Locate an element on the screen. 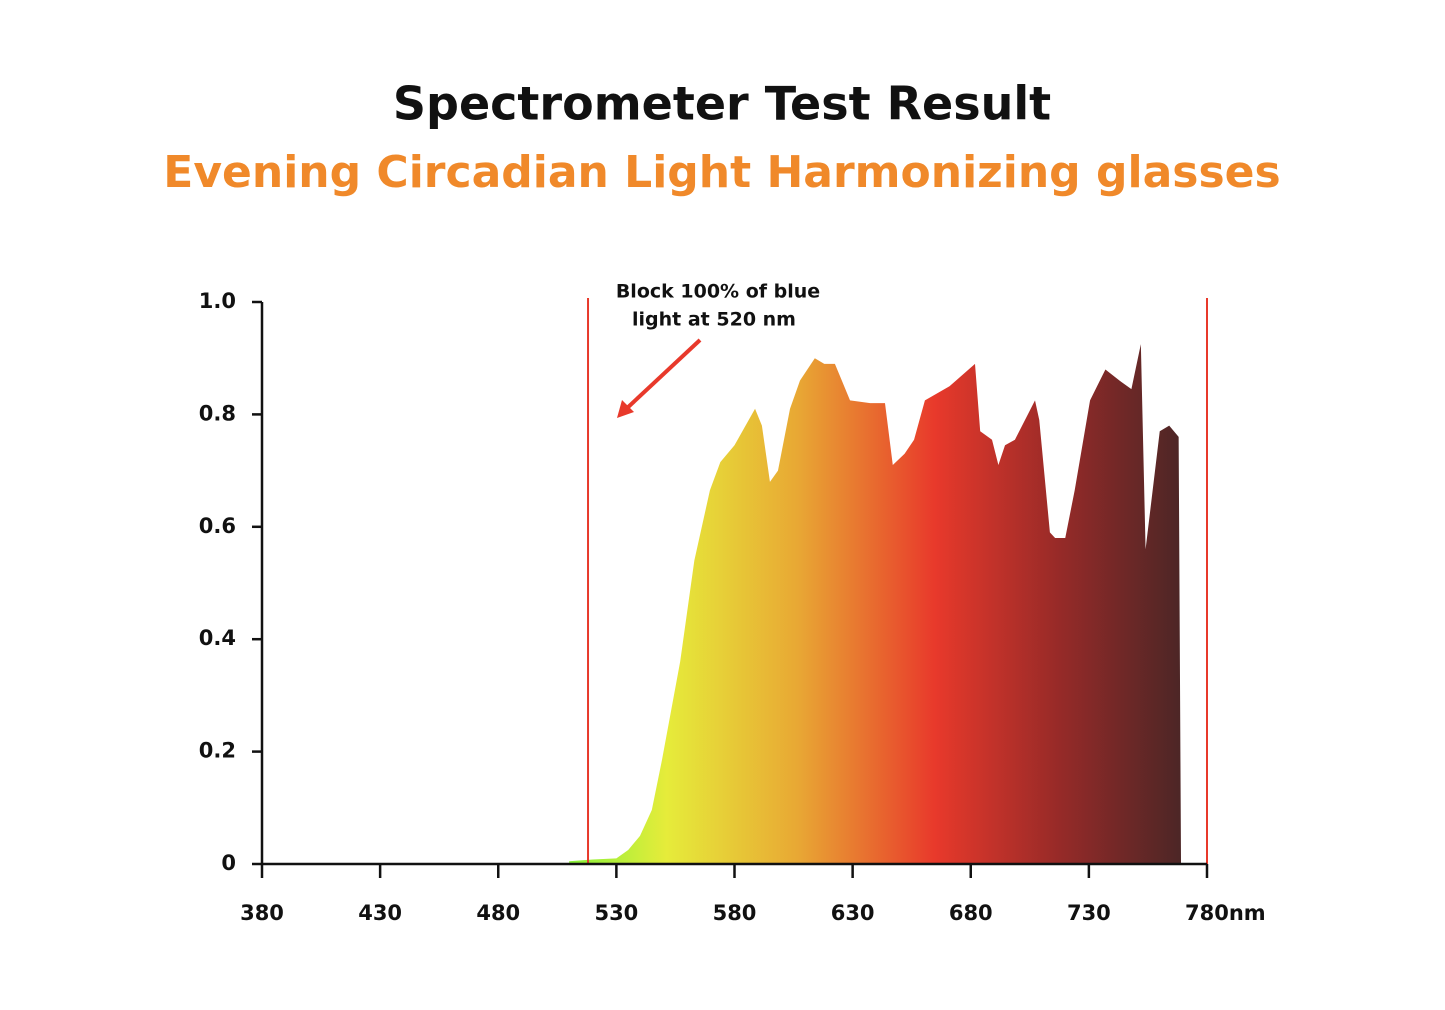 The height and width of the screenshot is (1010, 1445). x-tick-label: 430 is located at coordinates (380, 913).